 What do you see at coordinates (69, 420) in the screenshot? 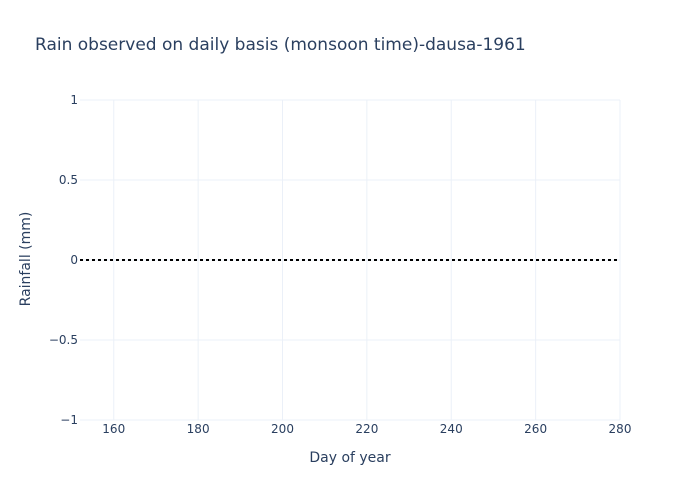
I see `y-tick-label: −1` at bounding box center [69, 420].